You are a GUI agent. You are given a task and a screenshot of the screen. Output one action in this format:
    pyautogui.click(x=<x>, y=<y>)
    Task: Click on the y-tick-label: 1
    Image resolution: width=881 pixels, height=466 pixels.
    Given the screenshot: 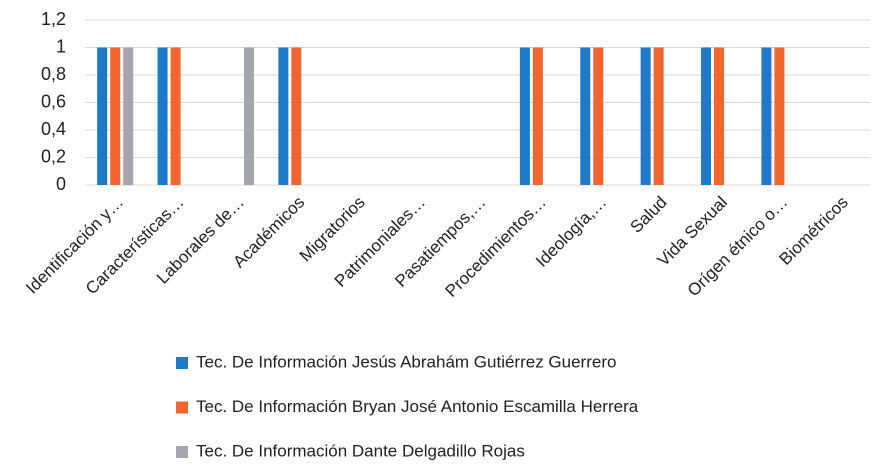 What is the action you would take?
    pyautogui.click(x=61, y=46)
    